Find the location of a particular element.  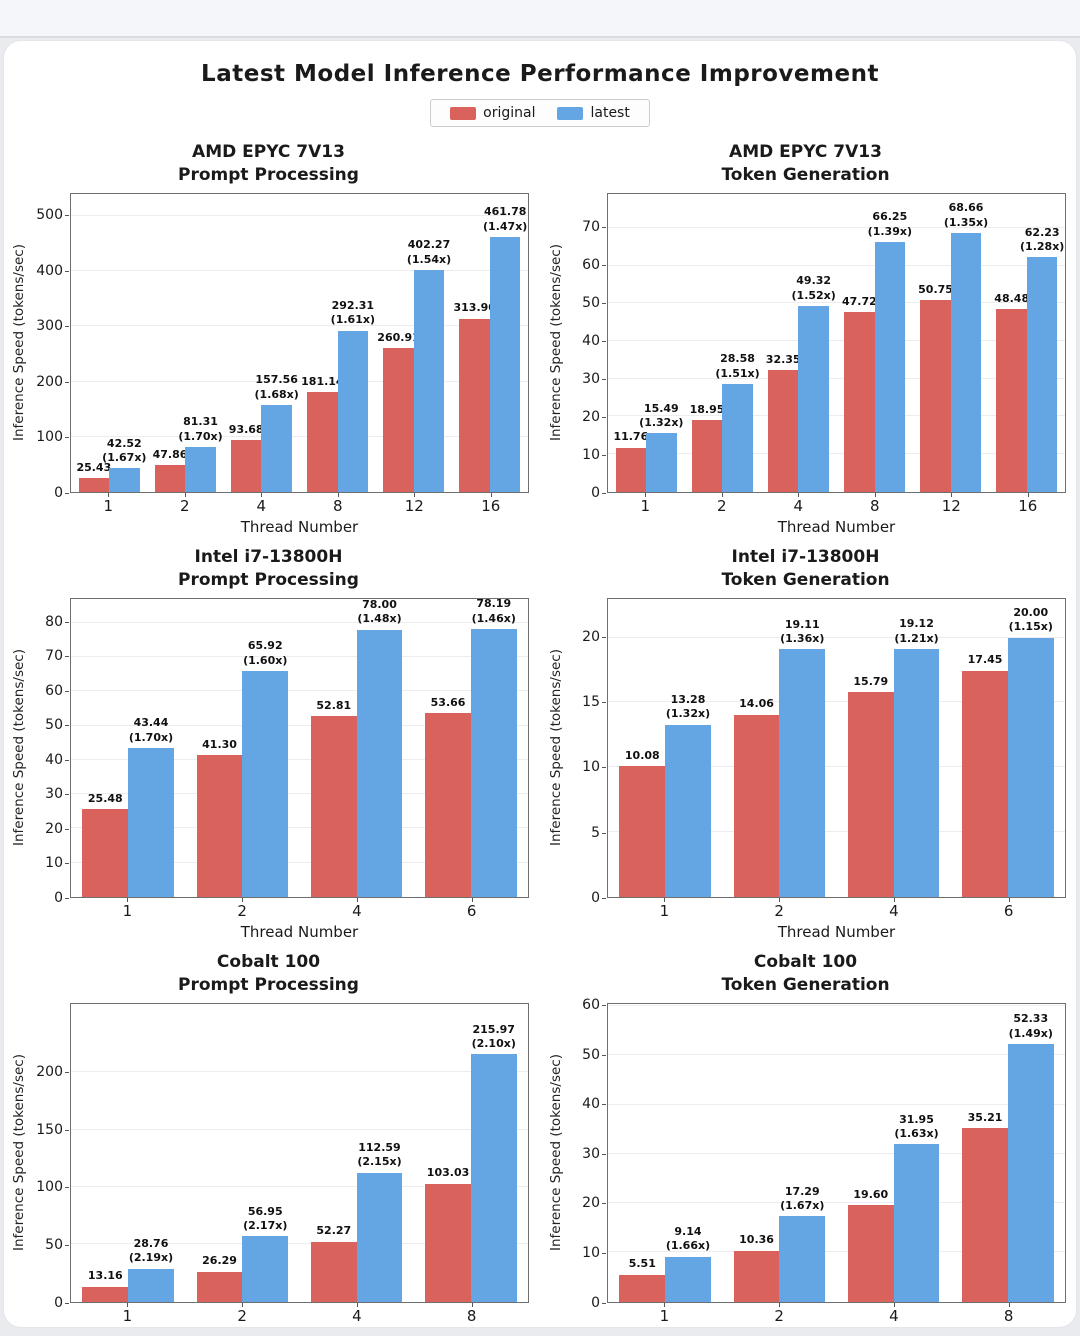

latest-bar: 42.52 (1.67x) is located at coordinates (124, 464).